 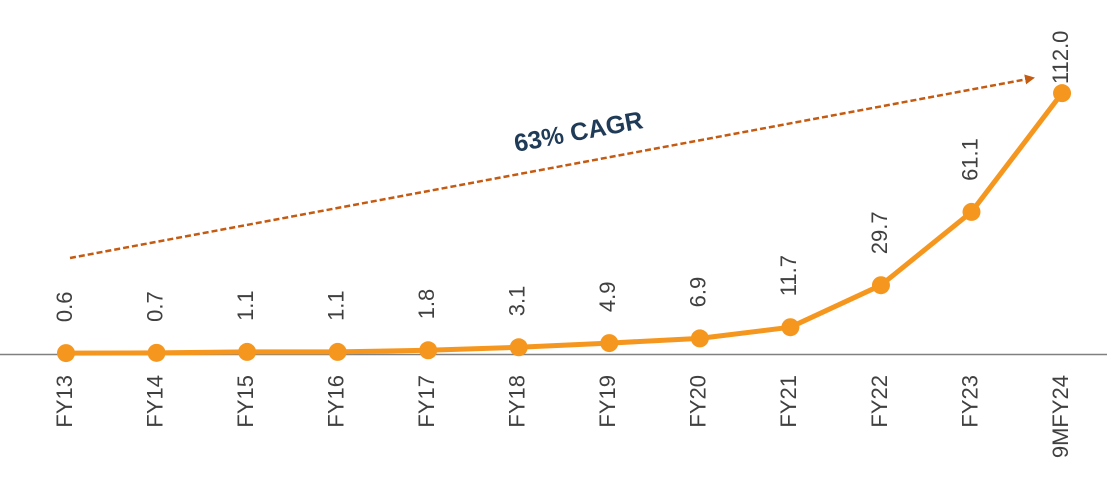 What do you see at coordinates (607, 296) in the screenshot?
I see `data-label: 4.9` at bounding box center [607, 296].